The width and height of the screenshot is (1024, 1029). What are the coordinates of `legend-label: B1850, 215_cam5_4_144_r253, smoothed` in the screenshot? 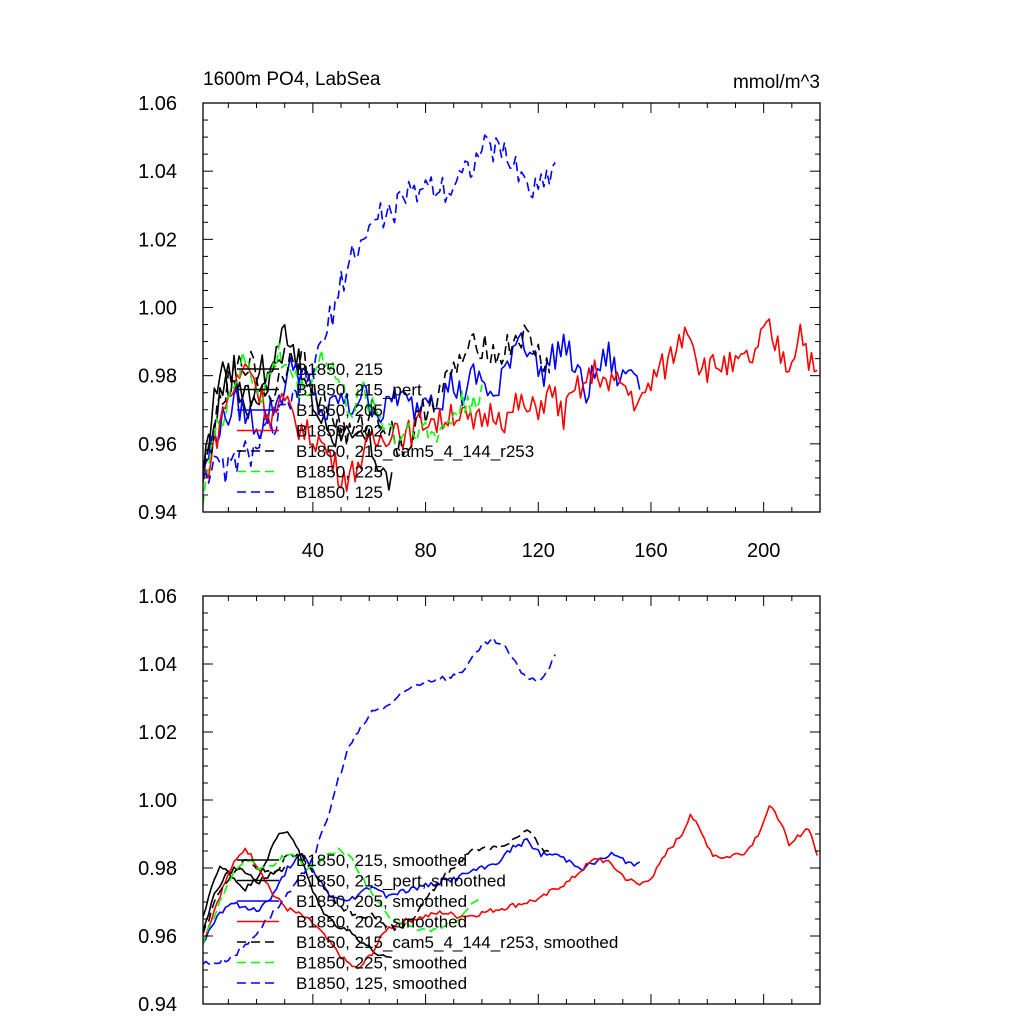 It's located at (457, 942).